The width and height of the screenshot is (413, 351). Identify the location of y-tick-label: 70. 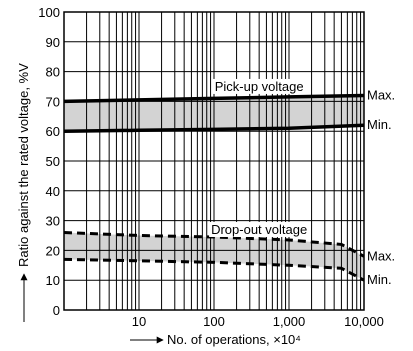
(53, 101).